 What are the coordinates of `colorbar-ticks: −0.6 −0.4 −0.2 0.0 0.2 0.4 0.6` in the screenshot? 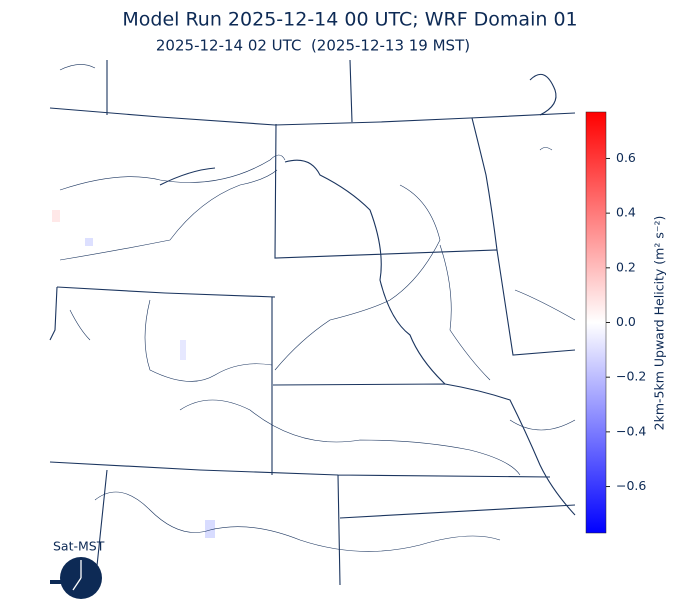 It's located at (626, 321).